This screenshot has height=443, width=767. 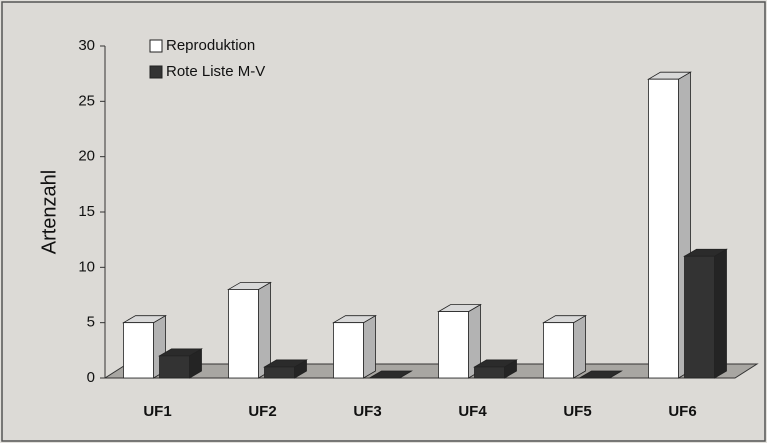 I want to click on x-tick-label: UF4, so click(x=472, y=411).